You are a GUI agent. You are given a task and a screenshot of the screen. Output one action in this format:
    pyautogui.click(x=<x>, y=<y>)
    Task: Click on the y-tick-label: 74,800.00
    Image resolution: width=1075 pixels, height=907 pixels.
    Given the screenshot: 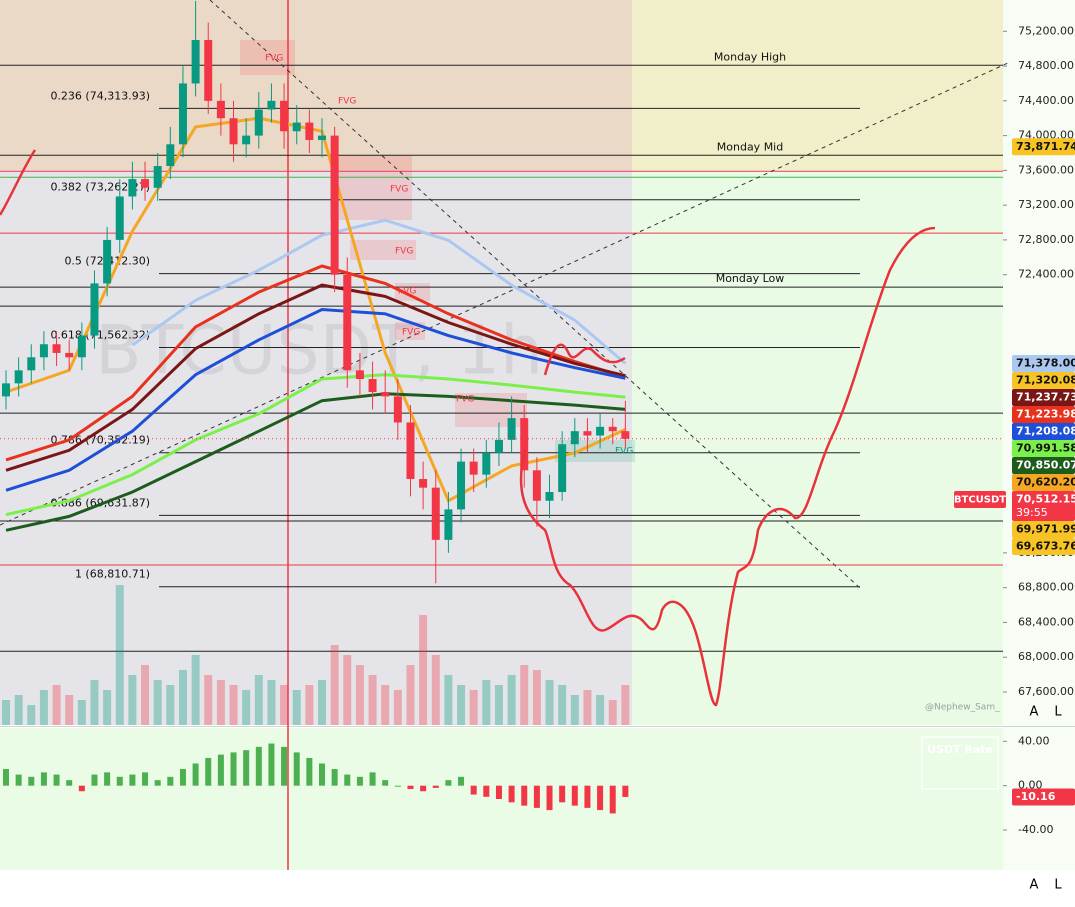 What is the action you would take?
    pyautogui.click(x=1046, y=65)
    